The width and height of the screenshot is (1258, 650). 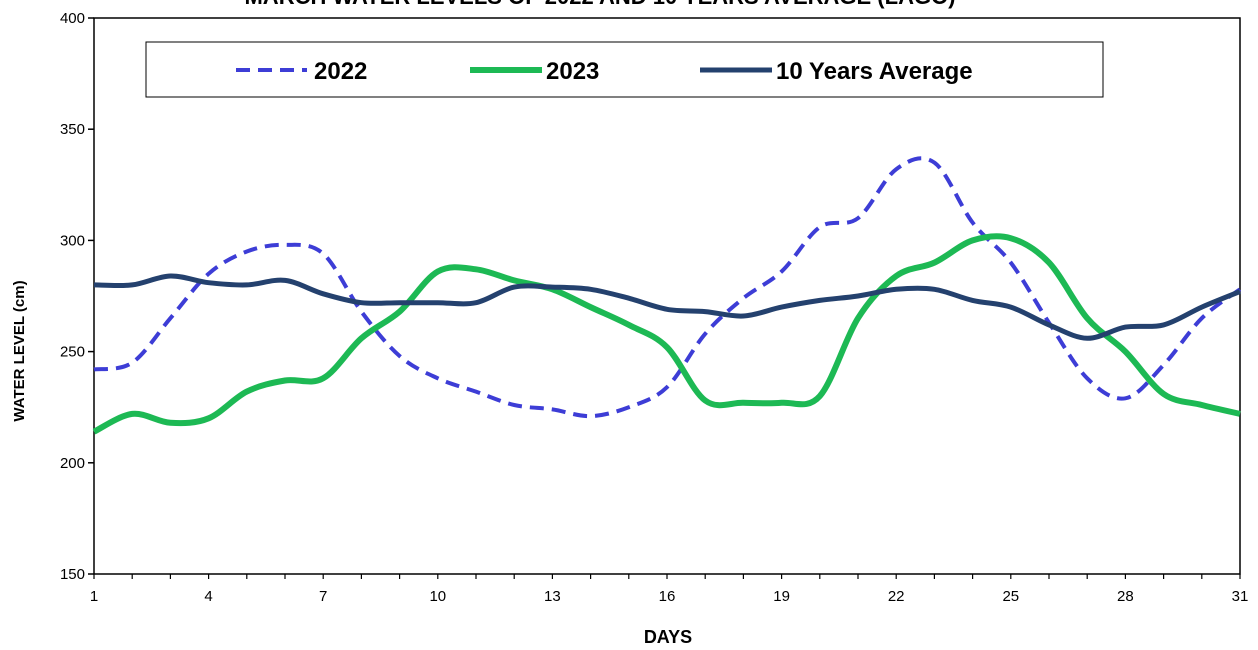 I want to click on x-tick-label: 4, so click(x=208, y=596).